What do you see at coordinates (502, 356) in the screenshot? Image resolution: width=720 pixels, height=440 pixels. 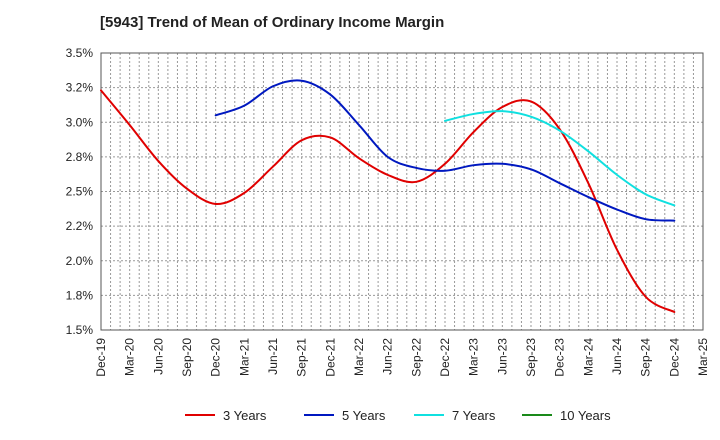 I see `x-tick-label: Jun-23` at bounding box center [502, 356].